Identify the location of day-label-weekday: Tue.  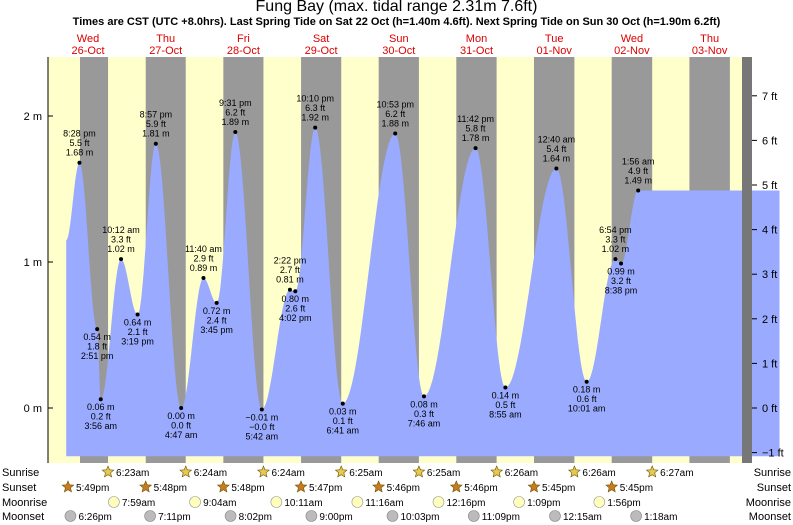
(554, 39).